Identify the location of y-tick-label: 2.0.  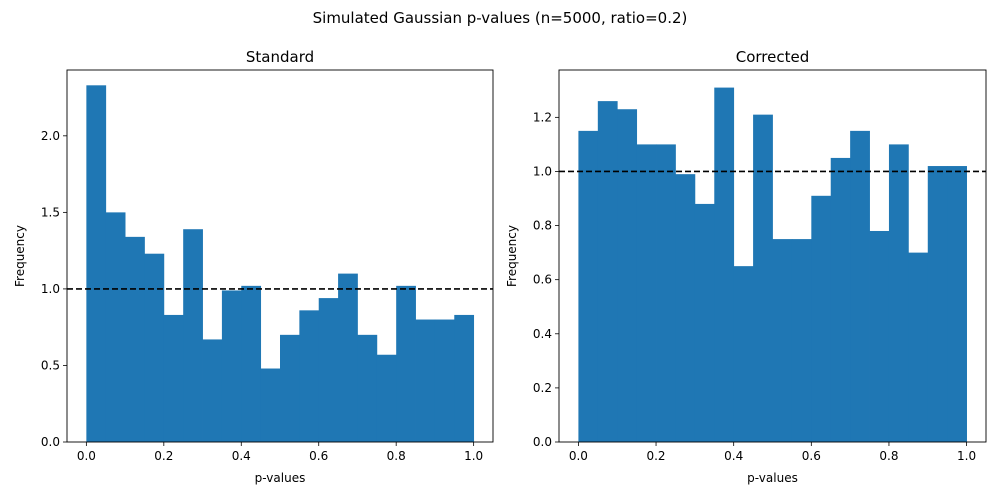
(50, 136).